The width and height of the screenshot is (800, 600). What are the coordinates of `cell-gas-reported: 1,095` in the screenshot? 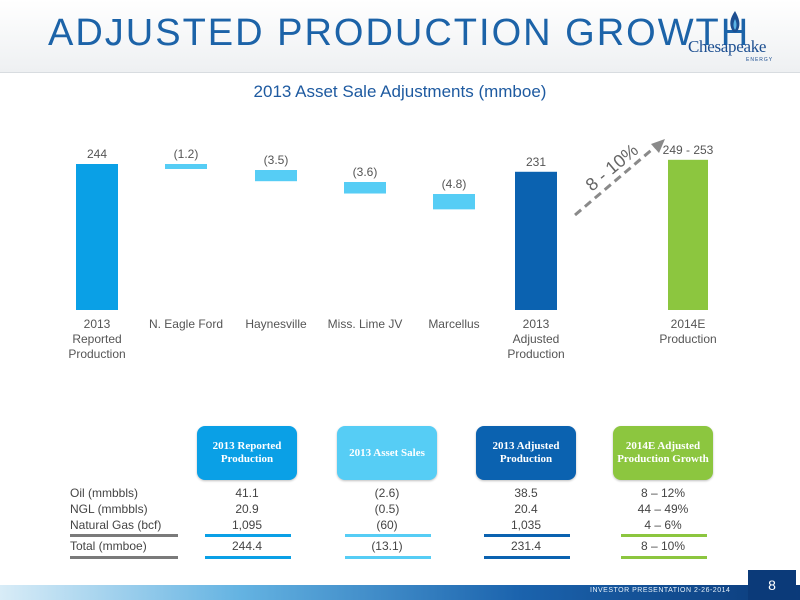 It's located at (247, 525).